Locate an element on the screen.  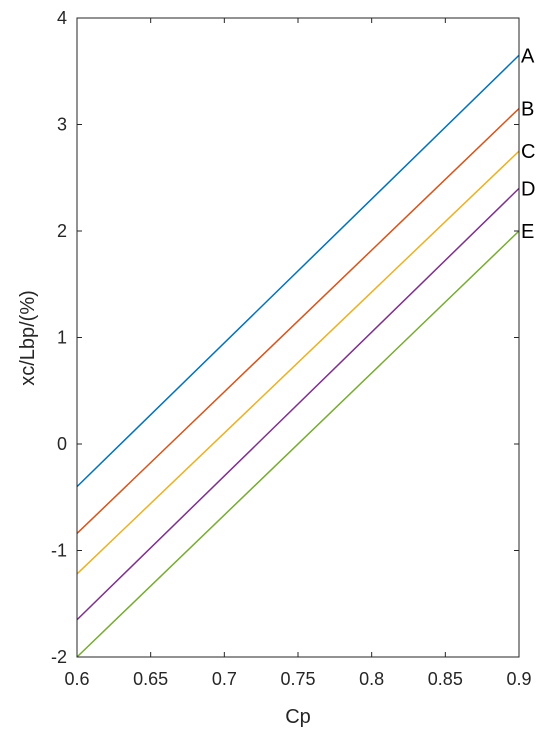
series-label-d: D is located at coordinates (528, 189).